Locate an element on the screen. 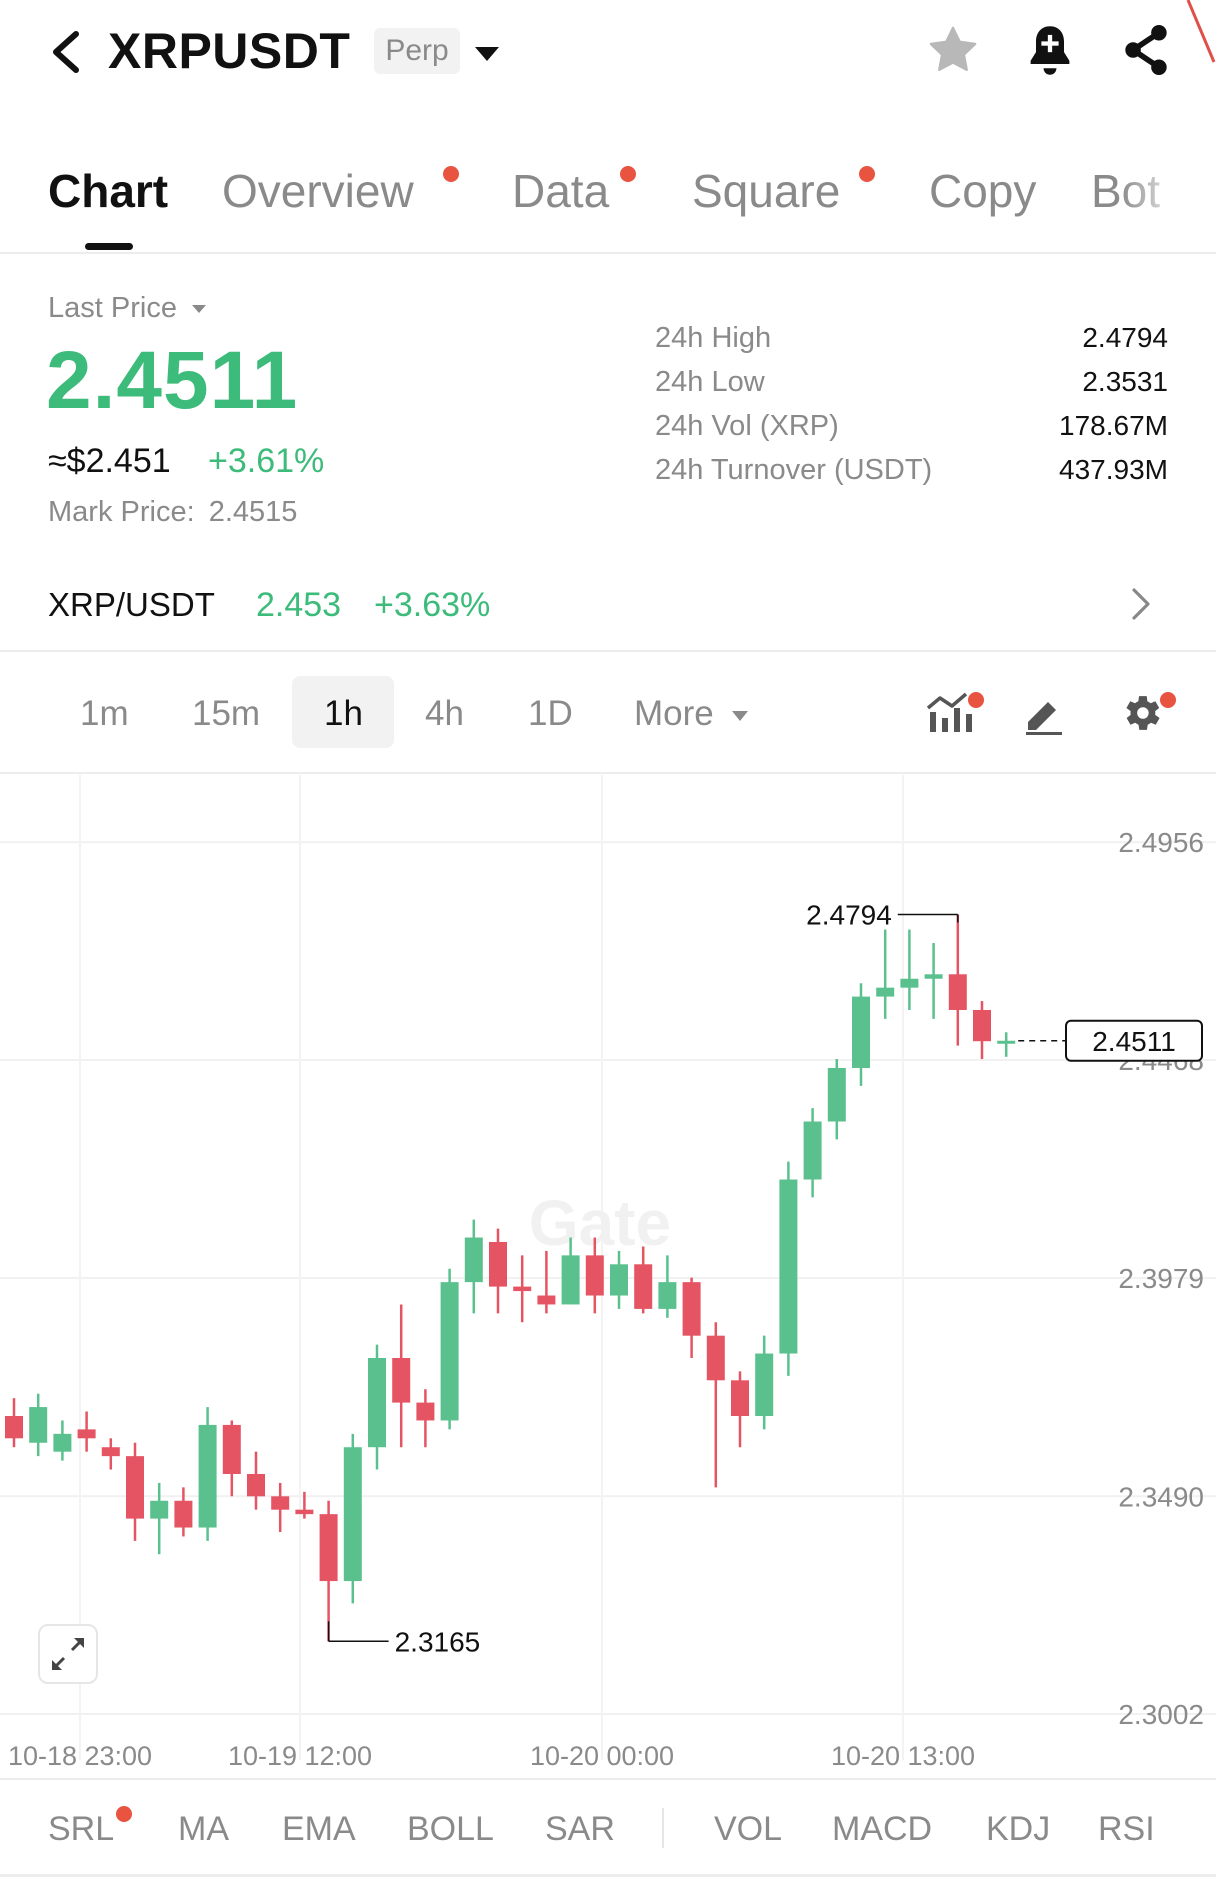  tab-copy: Copy is located at coordinates (983, 191).